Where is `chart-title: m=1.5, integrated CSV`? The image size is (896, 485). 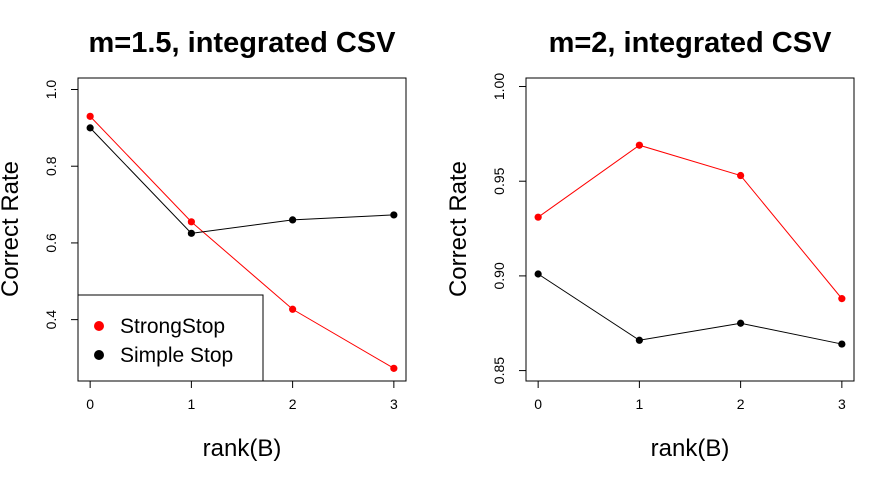
chart-title: m=1.5, integrated CSV is located at coordinates (242, 43).